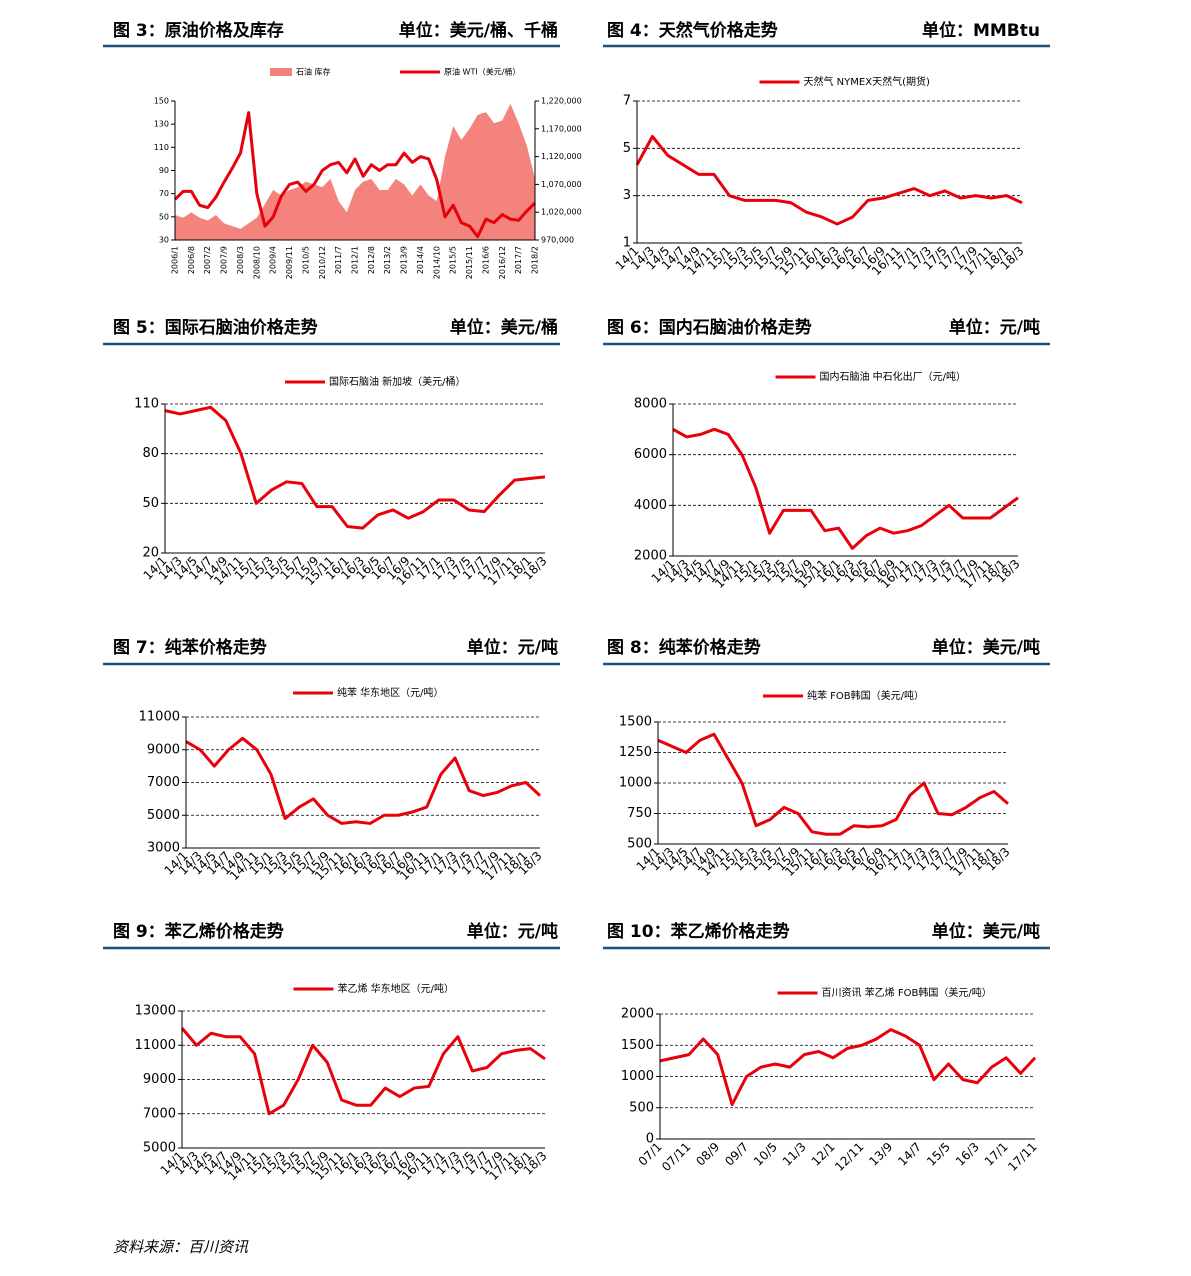  Describe the element at coordinates (794, 1154) in the screenshot. I see `x-tick-label: 11/3` at that location.